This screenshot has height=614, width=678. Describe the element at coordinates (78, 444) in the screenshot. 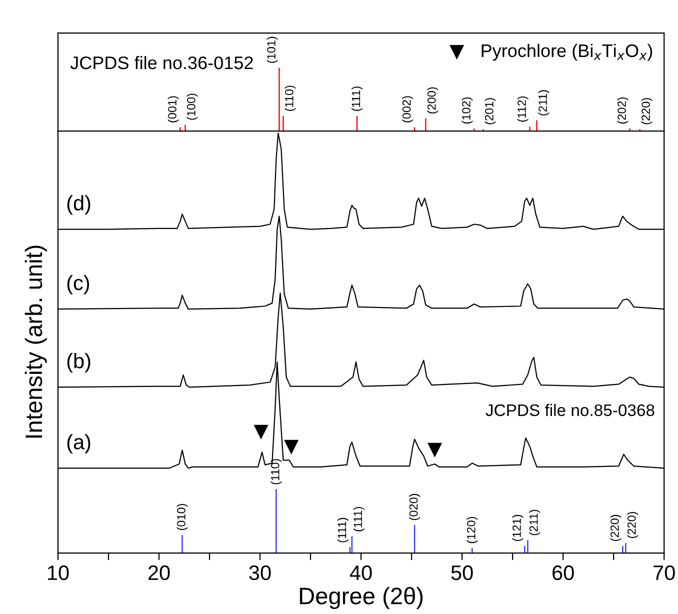

I see `series-label: (a)` at that location.